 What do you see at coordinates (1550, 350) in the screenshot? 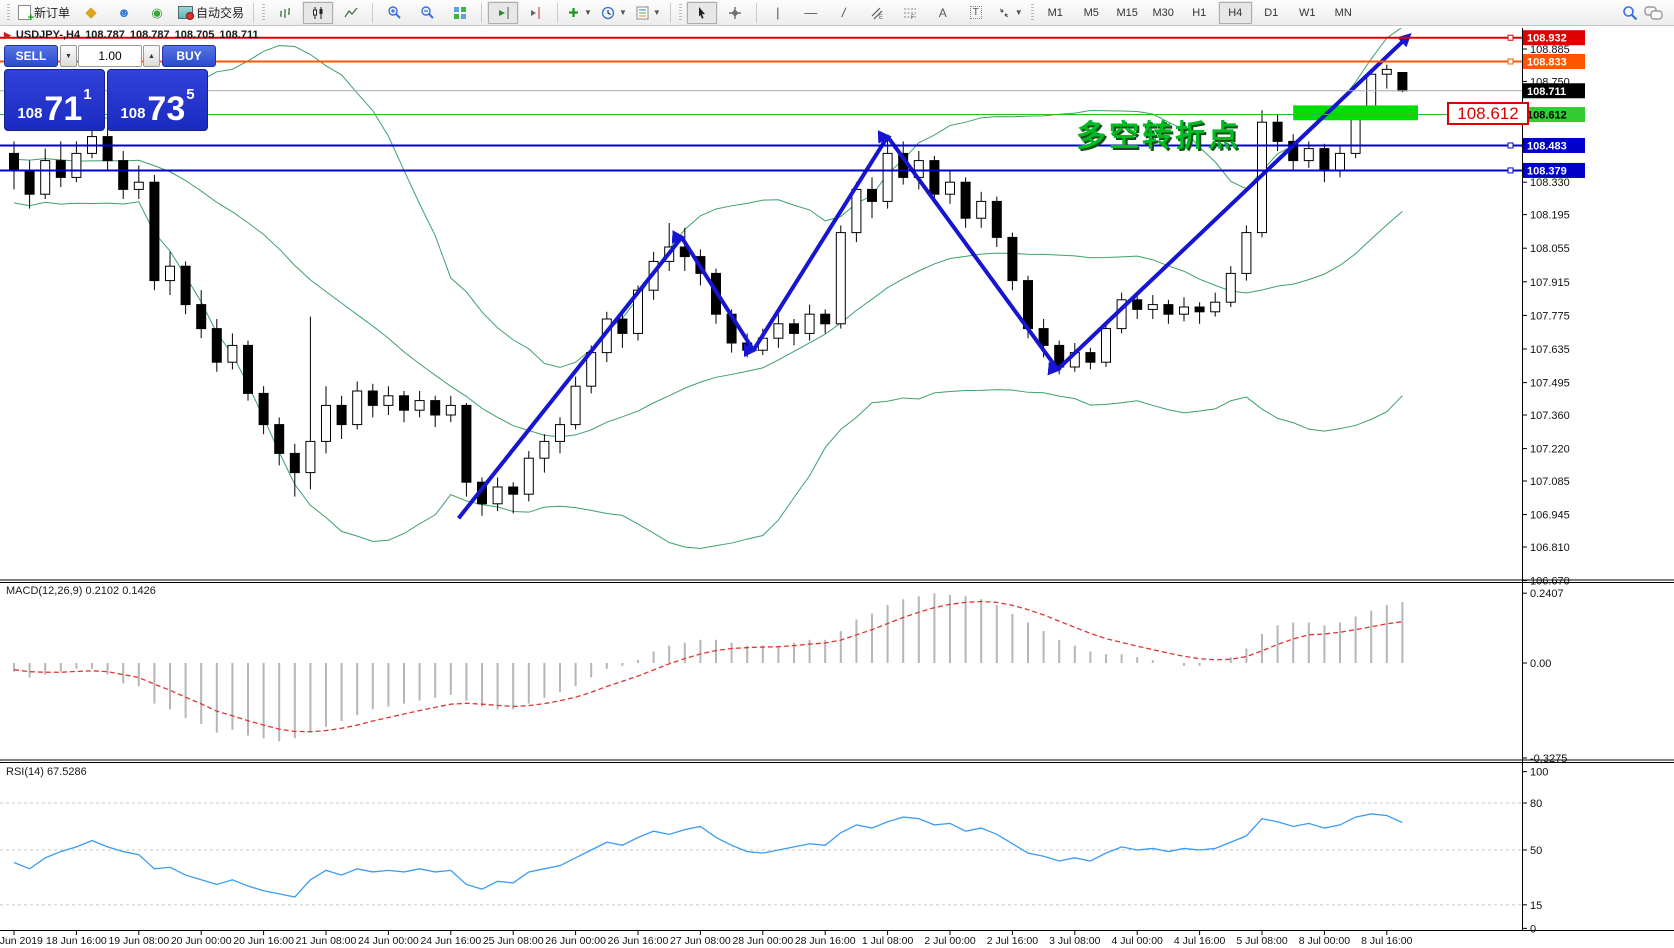
I see `svg-text: 107.635` at bounding box center [1550, 350].